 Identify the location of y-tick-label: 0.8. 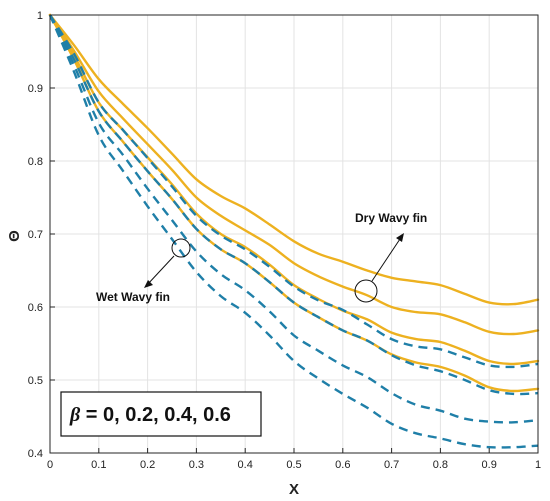
(35, 162).